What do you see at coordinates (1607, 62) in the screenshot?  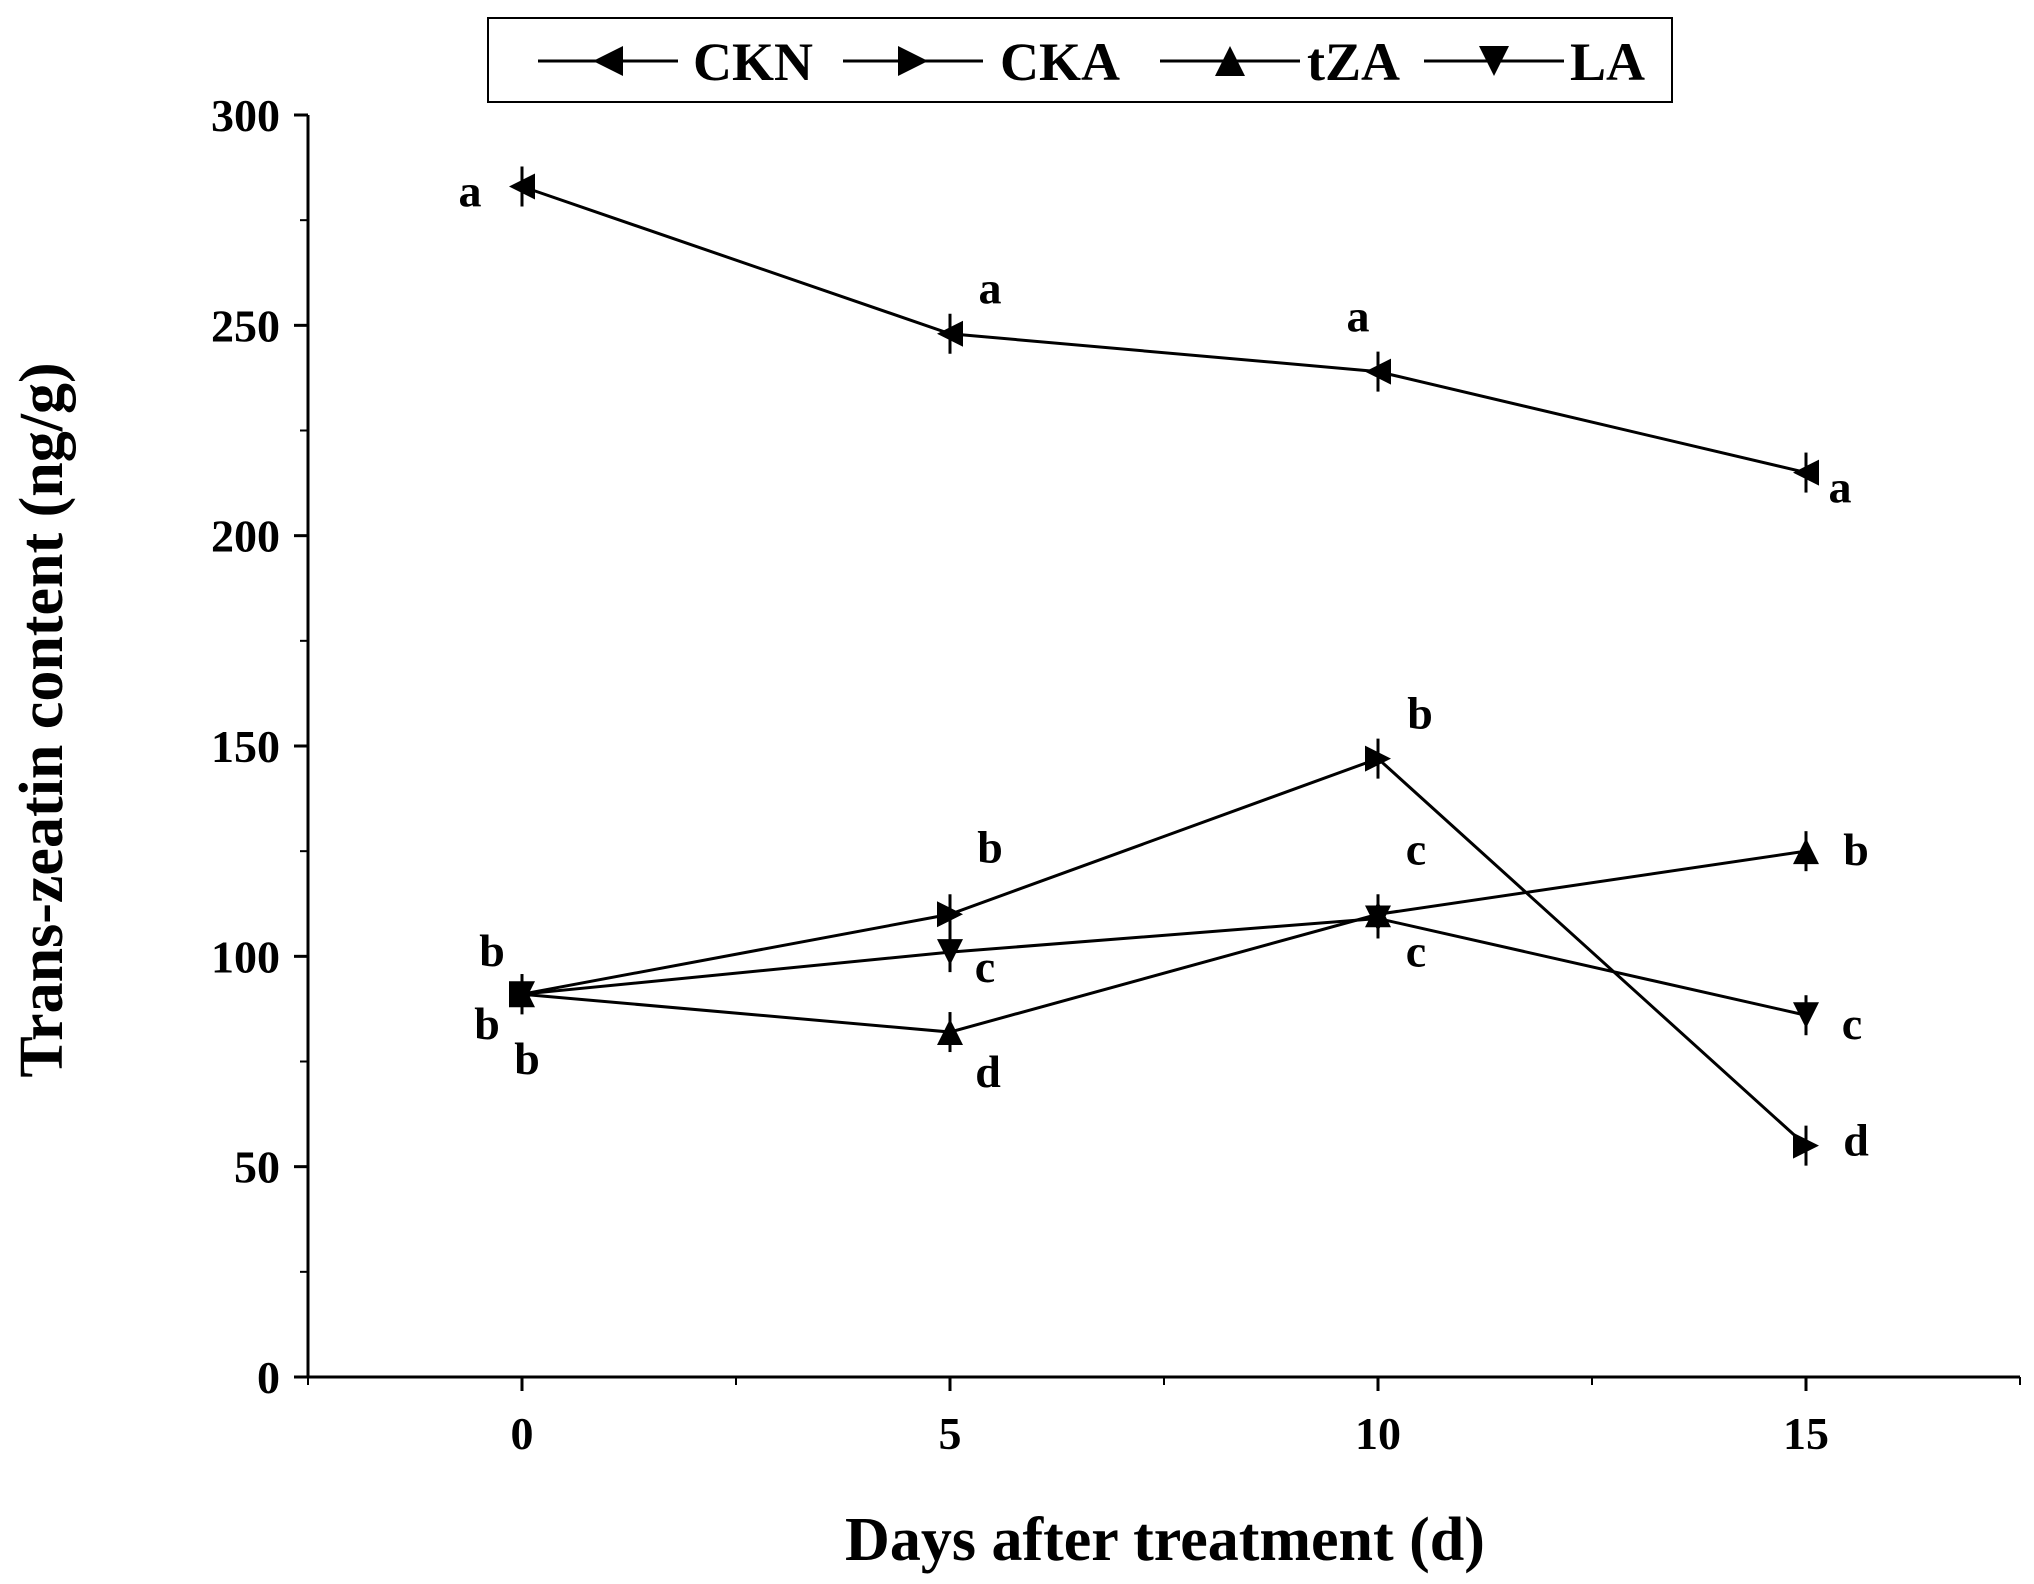 I see `legend-label: LA` at bounding box center [1607, 62].